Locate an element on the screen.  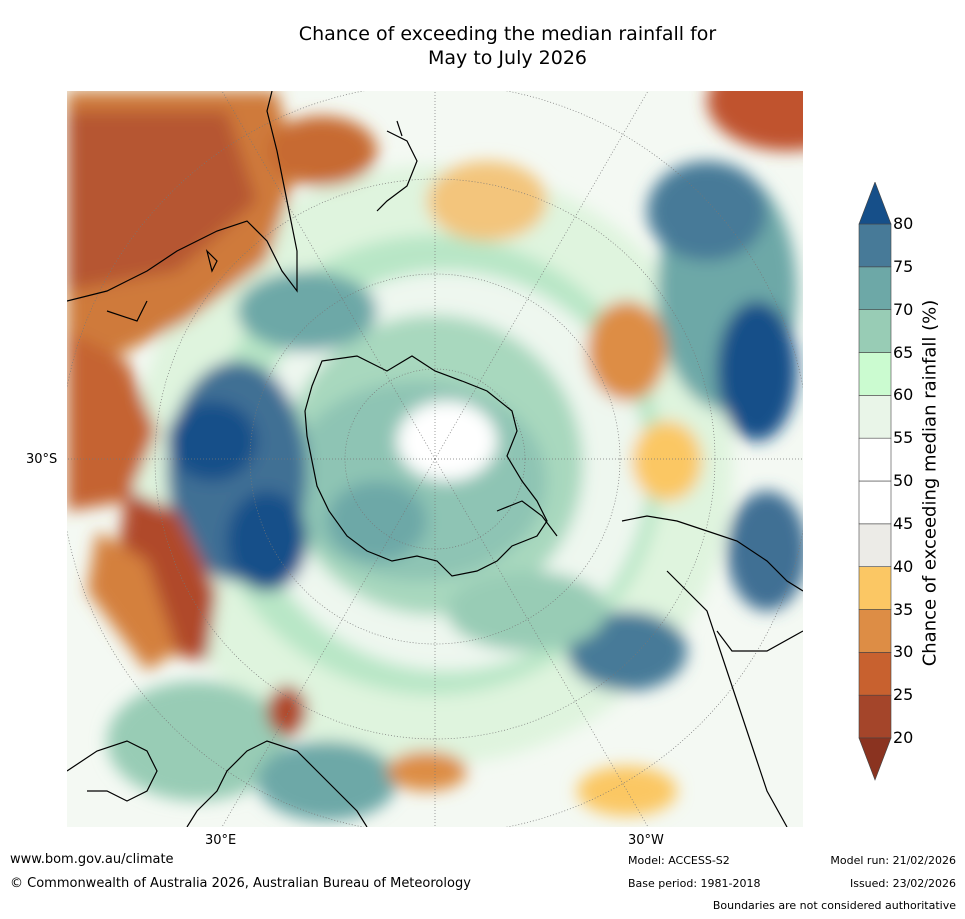
colorbar-tick-label: 60 is located at coordinates (903, 395).